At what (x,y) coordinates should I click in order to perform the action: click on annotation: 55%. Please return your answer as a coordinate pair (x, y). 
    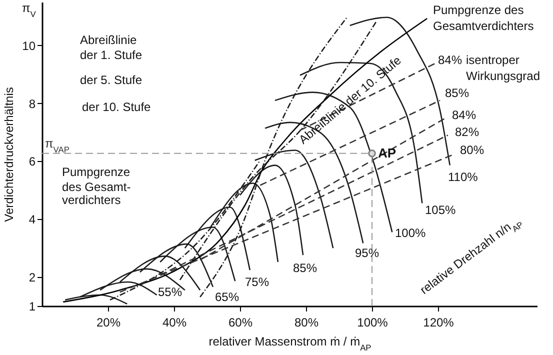
    Looking at the image, I should click on (170, 292).